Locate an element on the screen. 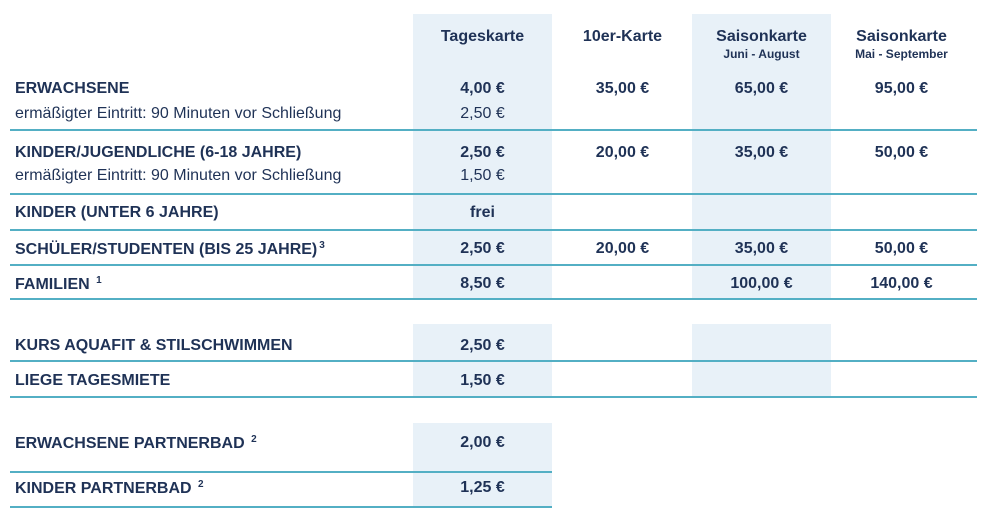  price-kinder-unter-6-tageskarte: frei is located at coordinates (482, 212).